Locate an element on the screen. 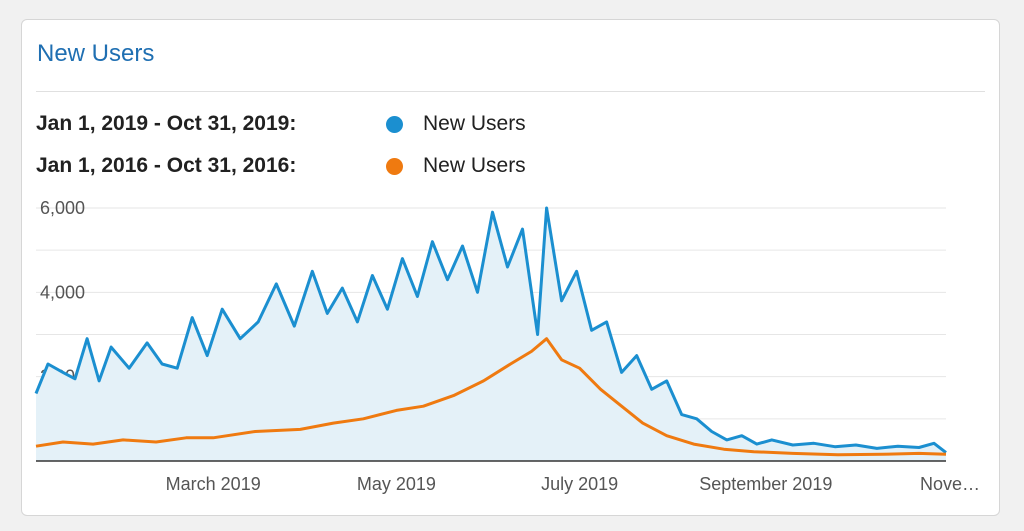  x-tick-label: July 2019 is located at coordinates (579, 484).